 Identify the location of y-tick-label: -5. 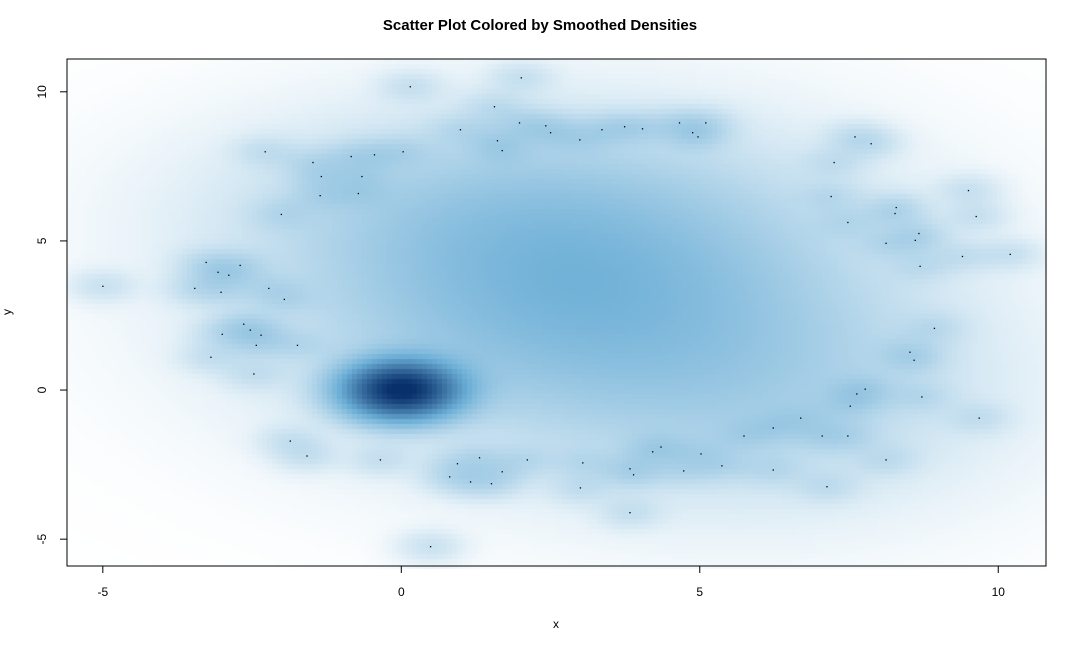
(42, 538).